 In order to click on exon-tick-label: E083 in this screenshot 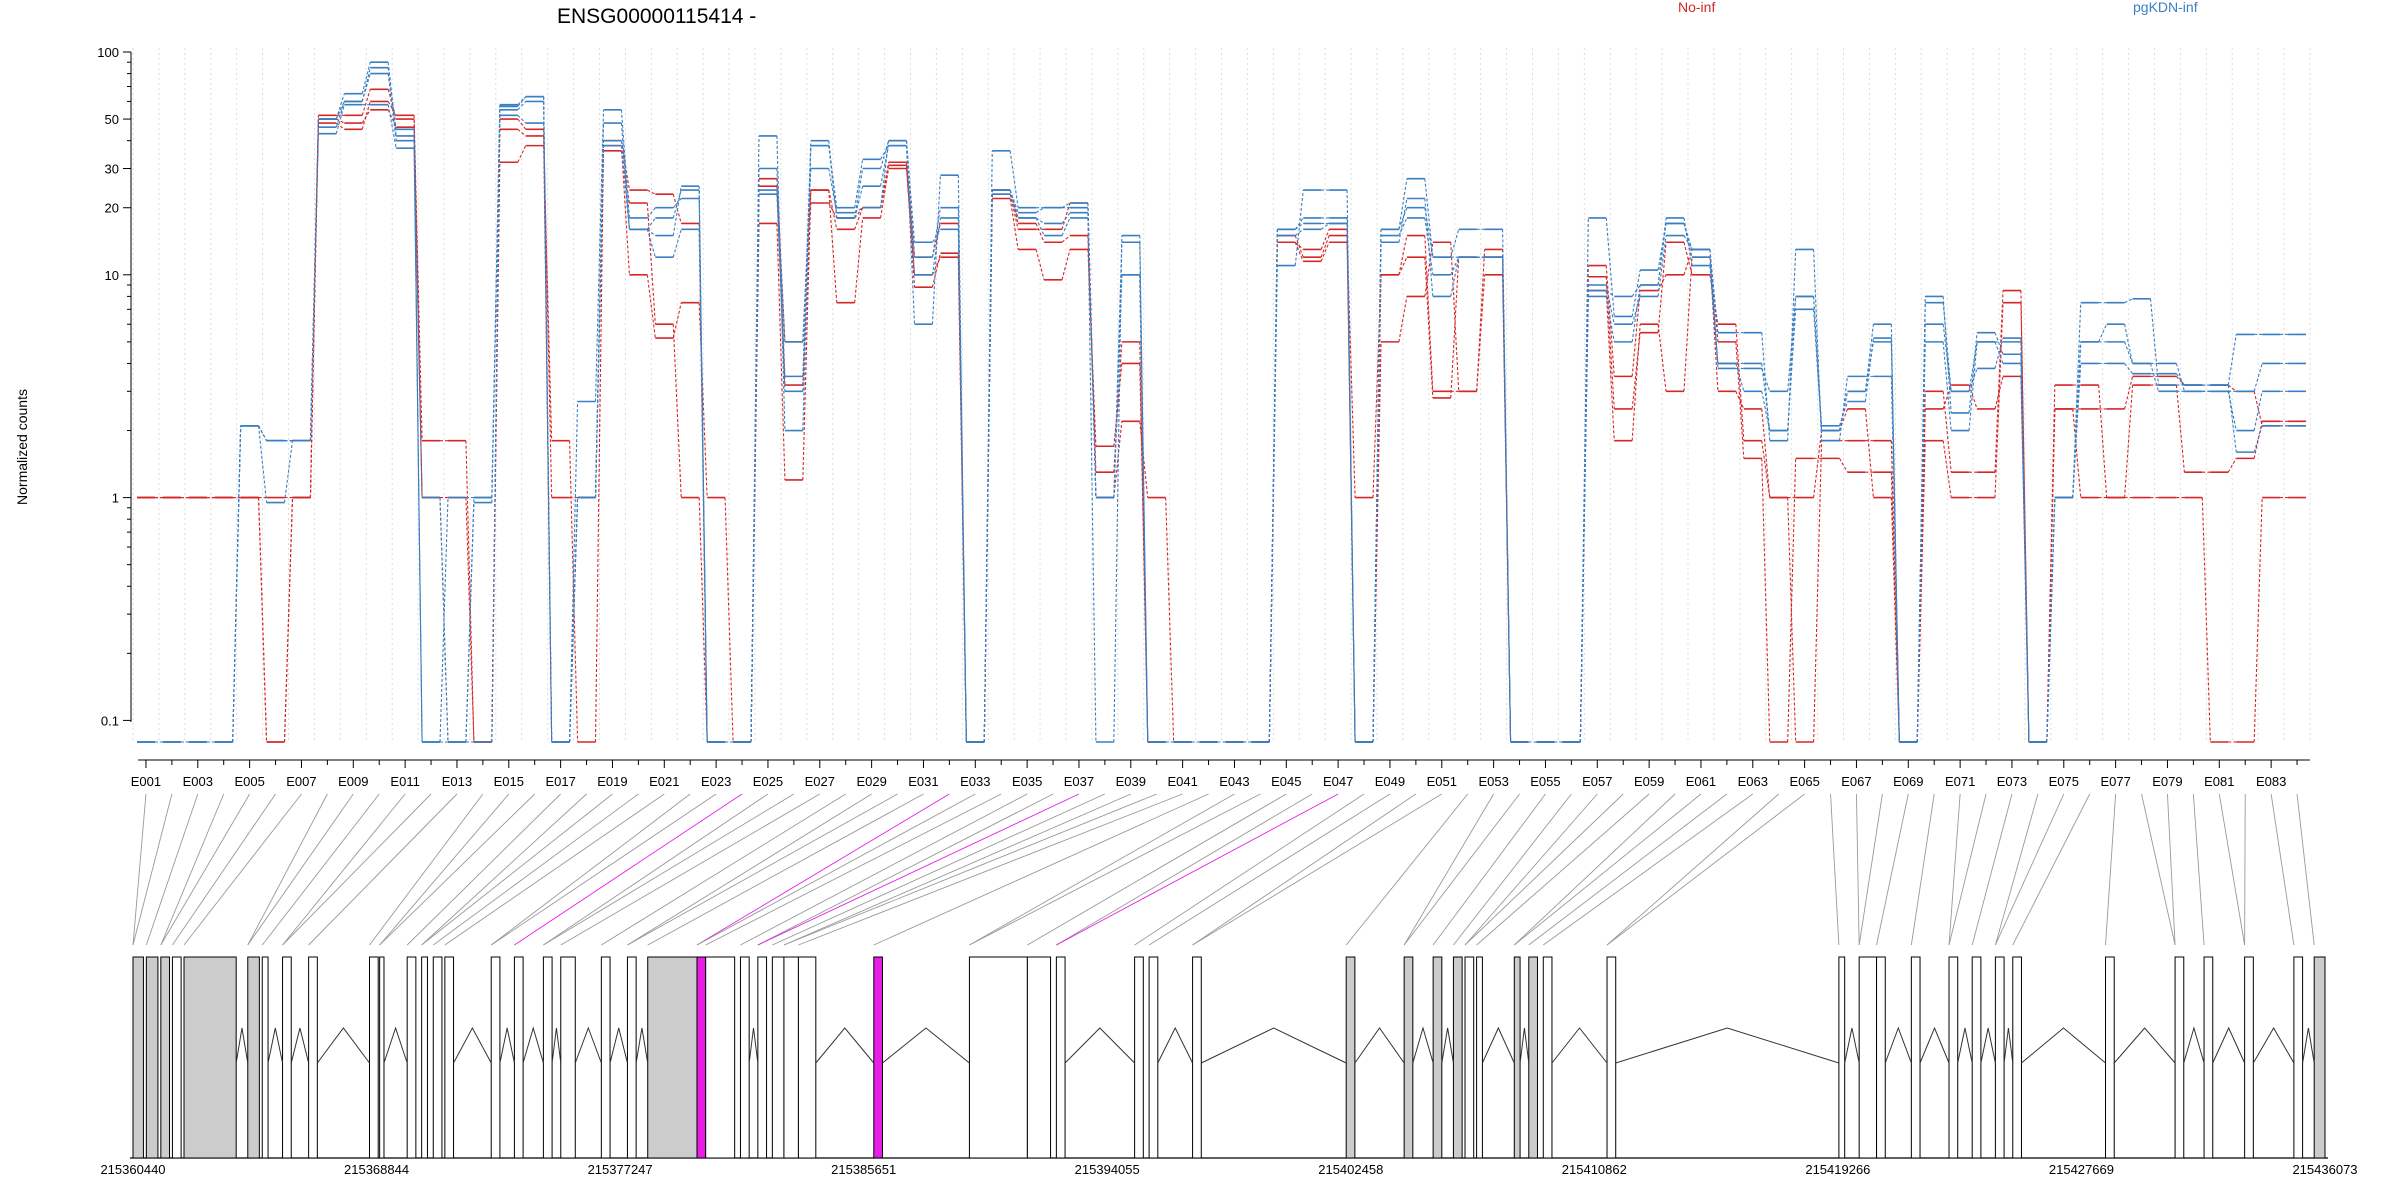, I will do `click(2271, 781)`.